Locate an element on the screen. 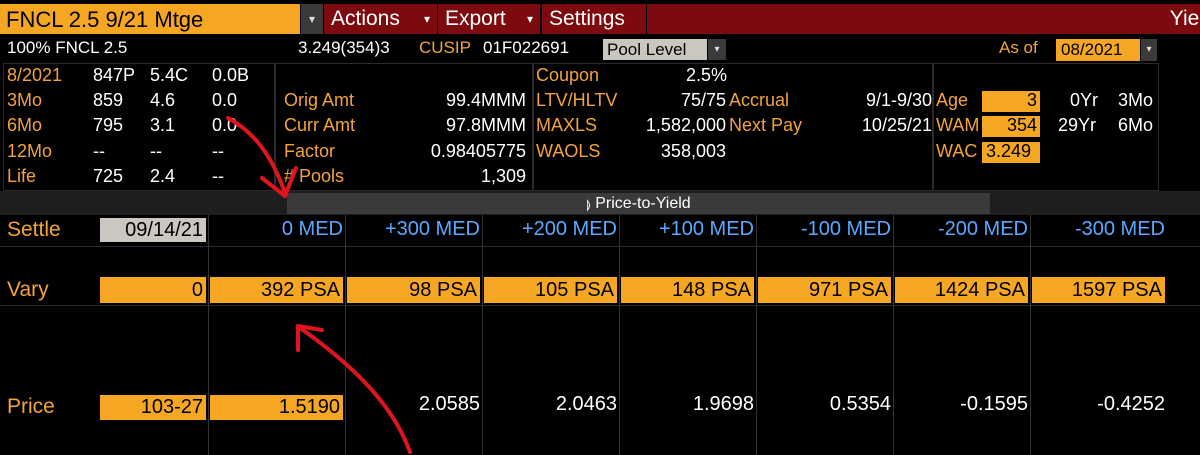  scenario-header: +300 MED is located at coordinates (432, 229).